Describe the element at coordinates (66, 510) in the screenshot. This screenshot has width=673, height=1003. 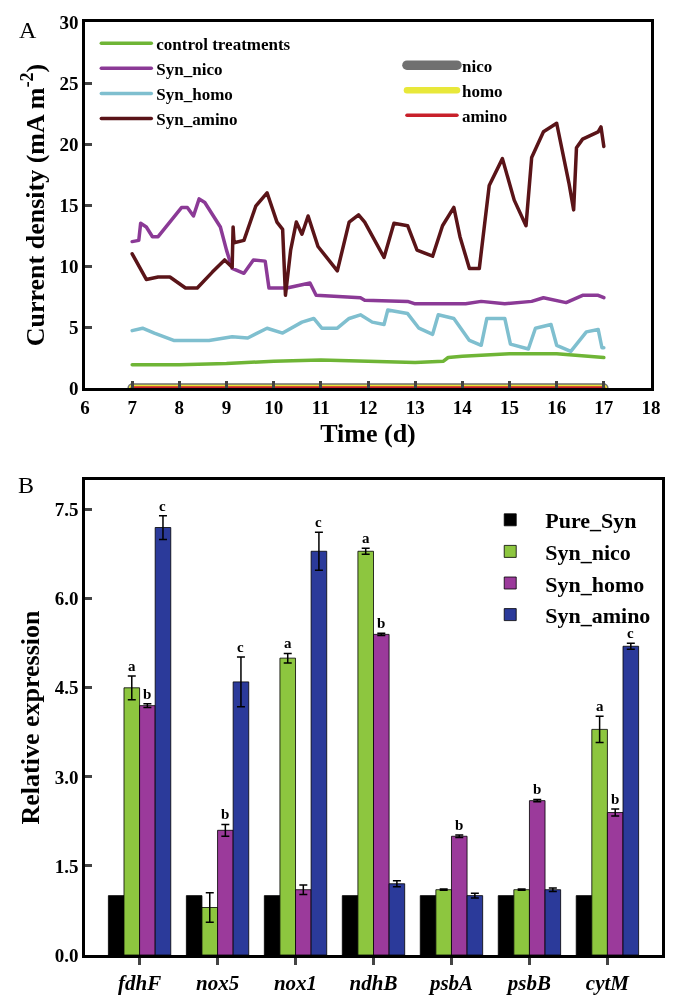
I see `y-tick-label: 7.5` at that location.